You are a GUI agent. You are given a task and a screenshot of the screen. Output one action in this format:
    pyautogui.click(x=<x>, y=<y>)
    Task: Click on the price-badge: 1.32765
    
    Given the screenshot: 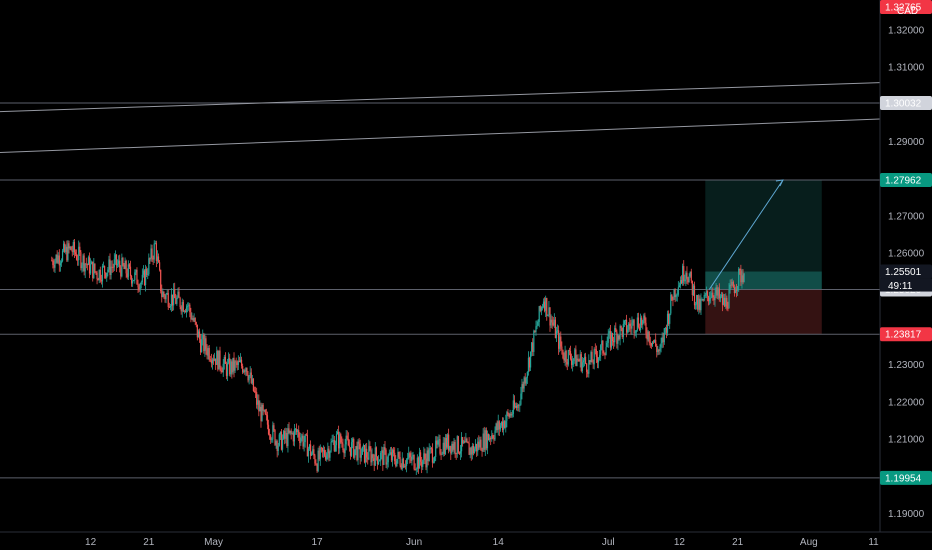 What is the action you would take?
    pyautogui.click(x=906, y=7)
    